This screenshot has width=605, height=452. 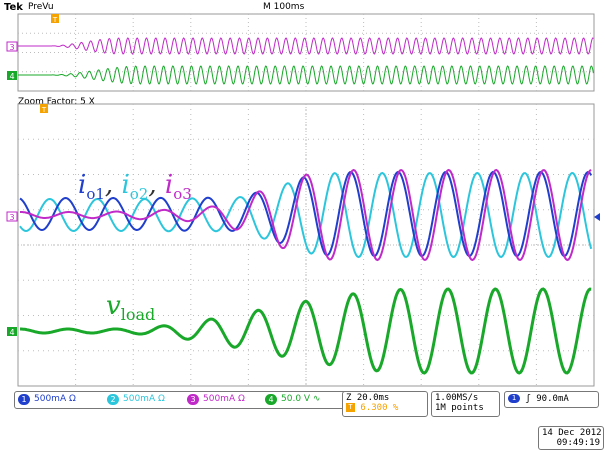 I want to click on v-load-symbol: v, so click(x=113, y=306).